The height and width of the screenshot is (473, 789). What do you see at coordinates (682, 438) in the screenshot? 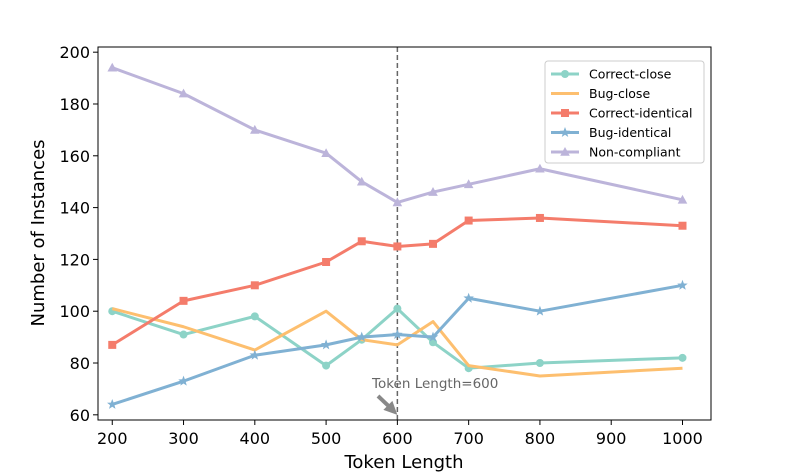
I see `x-tick-label: 1000` at bounding box center [682, 438].